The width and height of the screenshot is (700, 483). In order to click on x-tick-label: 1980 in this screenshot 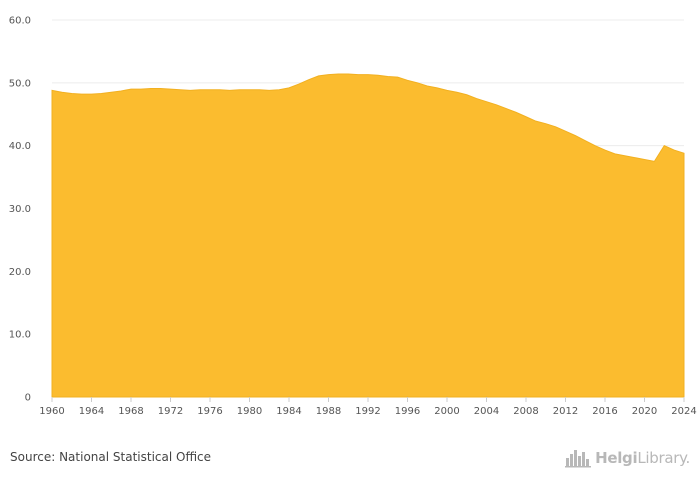, I will do `click(249, 411)`.